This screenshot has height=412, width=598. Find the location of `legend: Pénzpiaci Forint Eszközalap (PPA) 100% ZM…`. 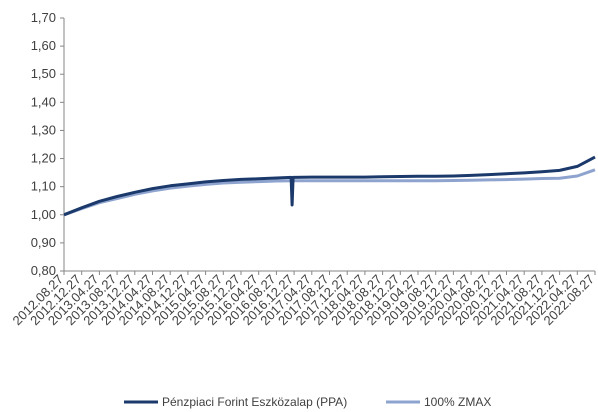

legend: Pénzpiaci Forint Eszközalap (PPA) 100% ZM… is located at coordinates (307, 402).